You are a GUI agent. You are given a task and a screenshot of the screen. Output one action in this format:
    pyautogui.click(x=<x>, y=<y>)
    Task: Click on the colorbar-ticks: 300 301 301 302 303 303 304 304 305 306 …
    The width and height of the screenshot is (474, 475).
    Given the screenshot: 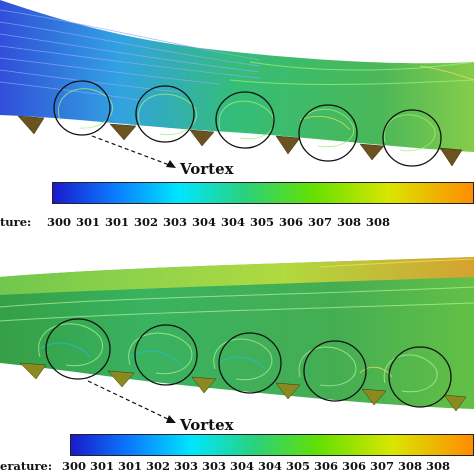 What is the action you would take?
    pyautogui.click(x=237, y=467)
    